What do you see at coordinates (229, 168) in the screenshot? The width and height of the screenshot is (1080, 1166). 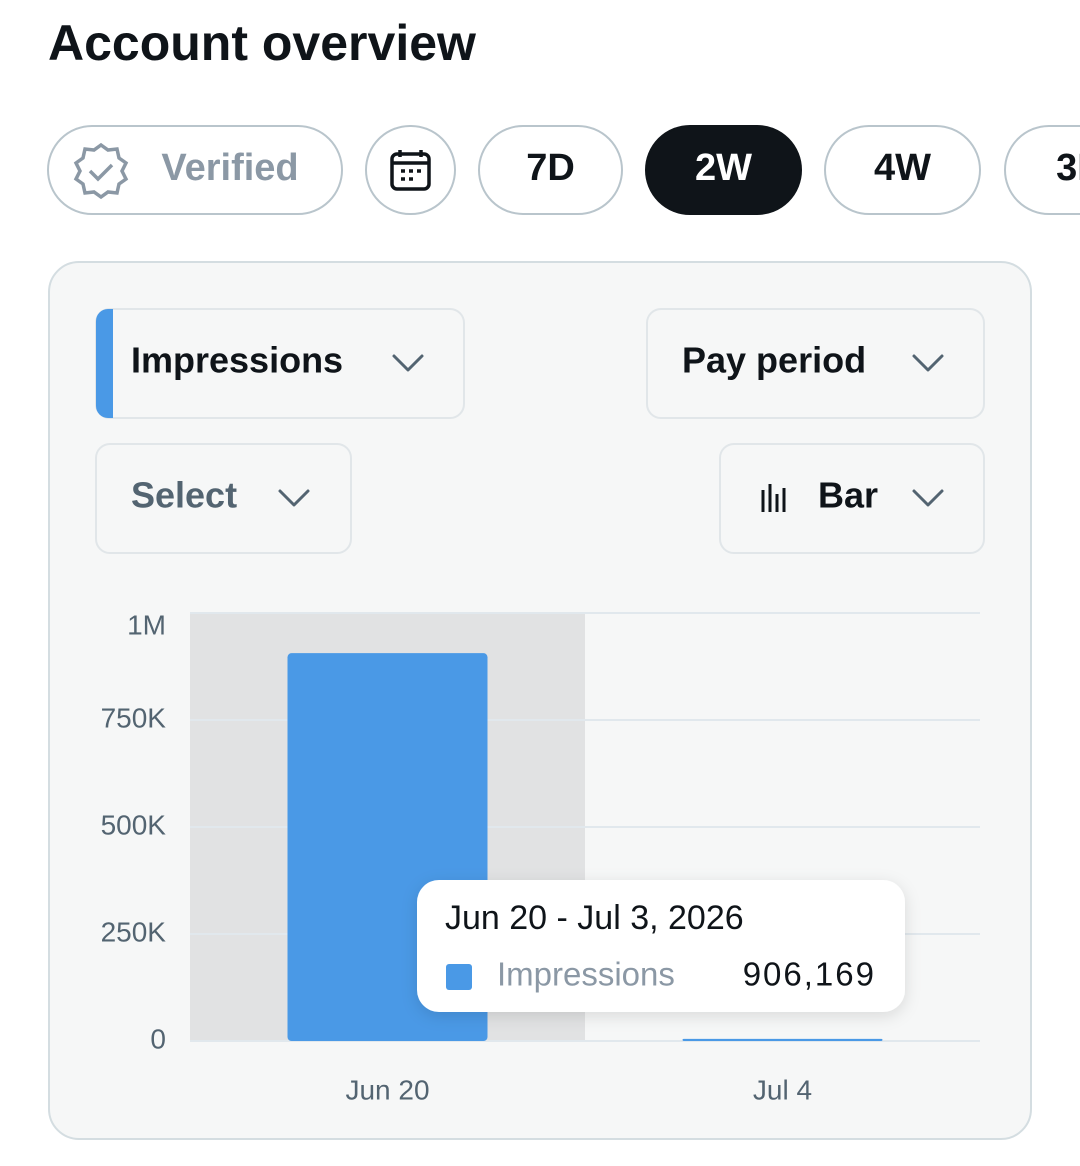 I see `pill-label: Verified` at bounding box center [229, 168].